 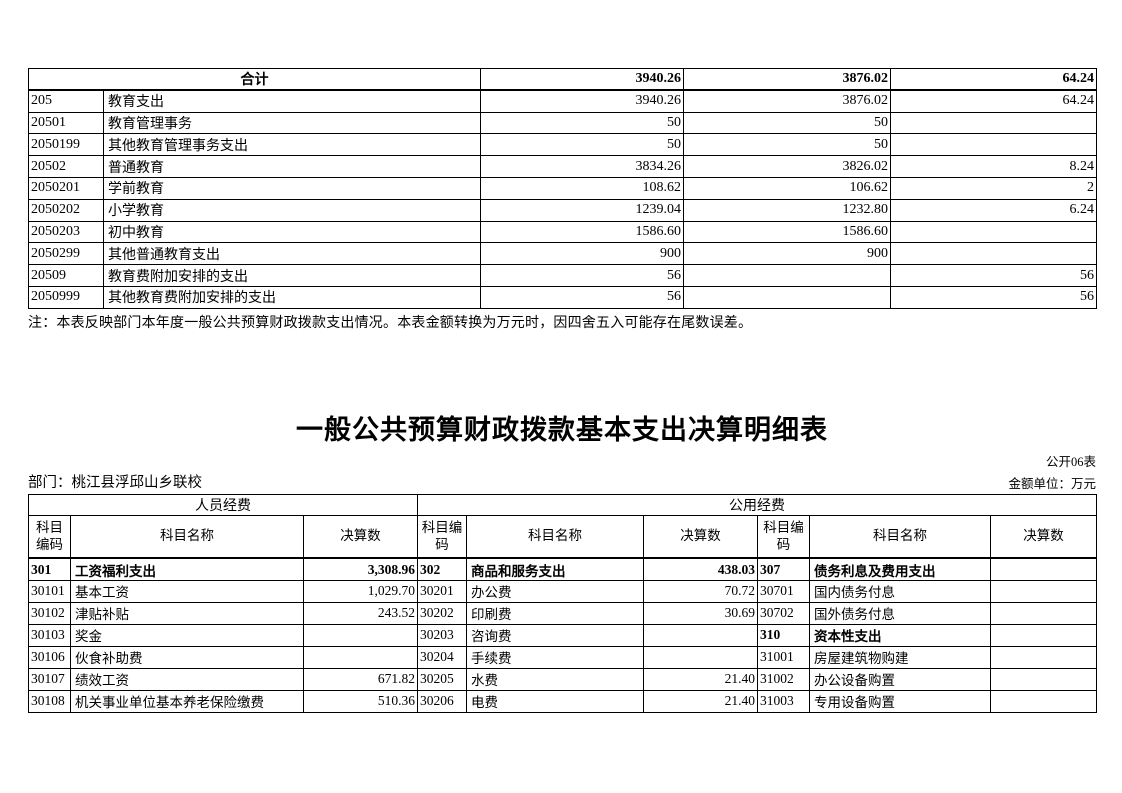 I want to click on table-row: 30107 绩效工资 671.82 30205 水费 21.40 31002 办公设备购置, so click(x=562, y=679).